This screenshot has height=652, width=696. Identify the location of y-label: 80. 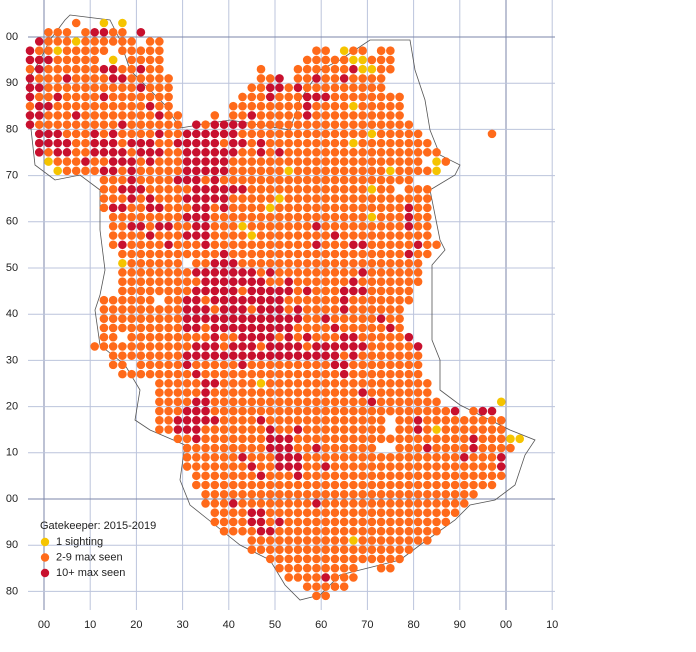
(12, 129).